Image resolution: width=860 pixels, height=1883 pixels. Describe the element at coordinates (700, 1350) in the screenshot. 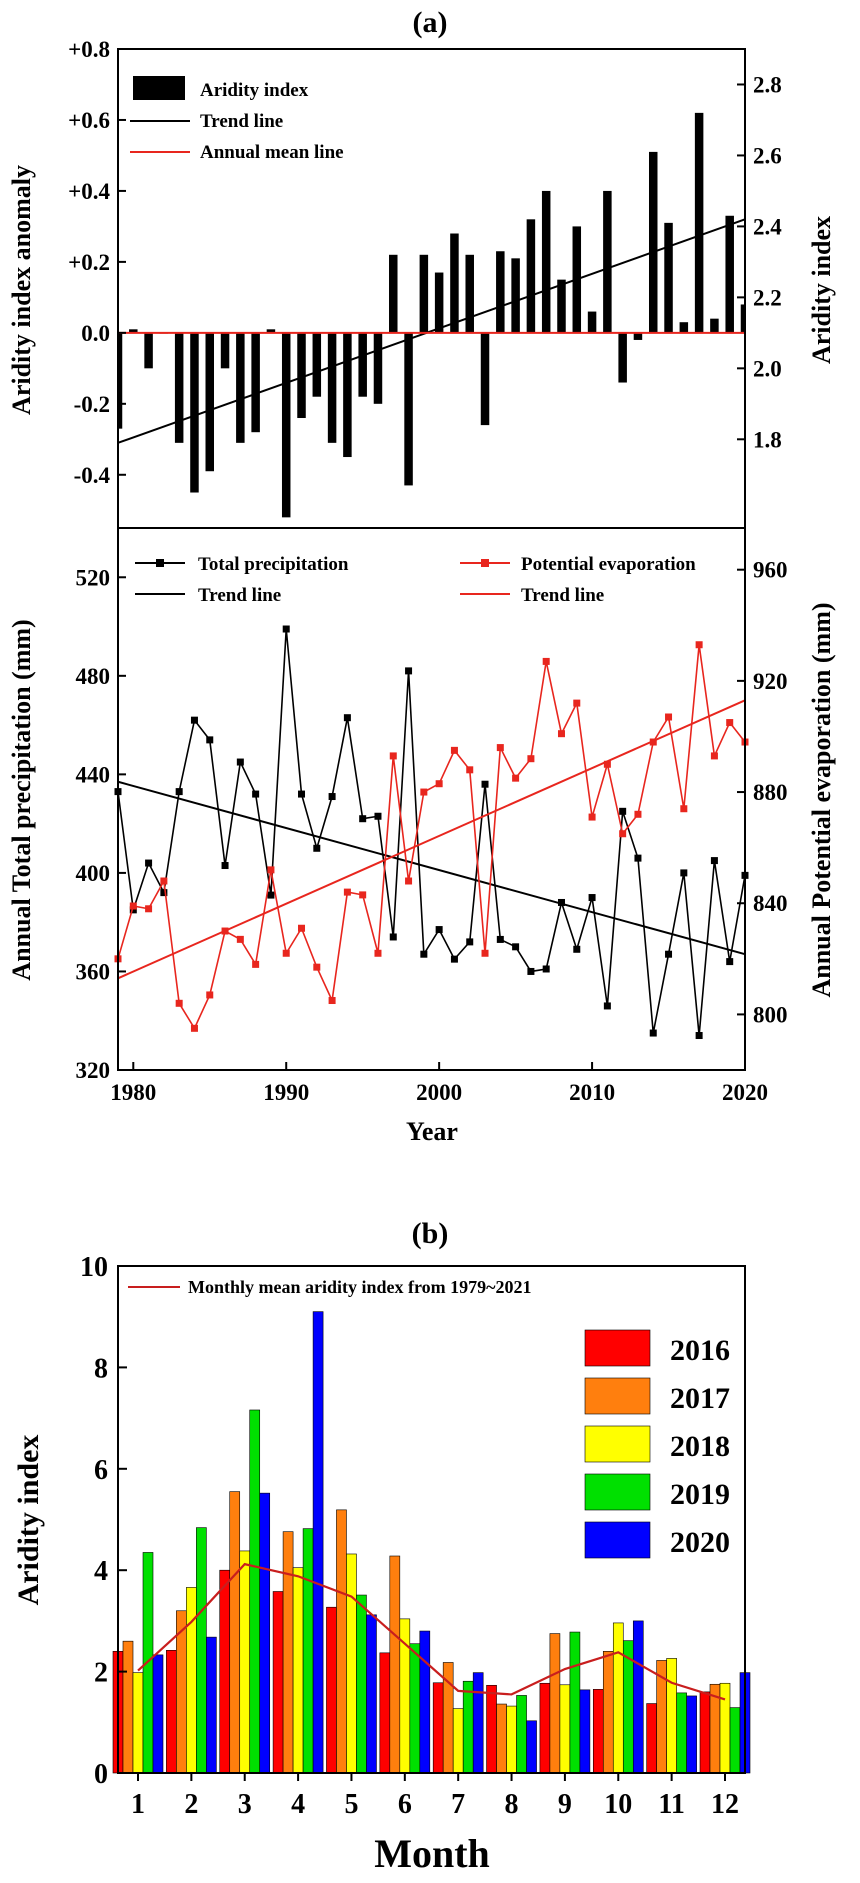

I see `legend-label-2016: 2016` at that location.